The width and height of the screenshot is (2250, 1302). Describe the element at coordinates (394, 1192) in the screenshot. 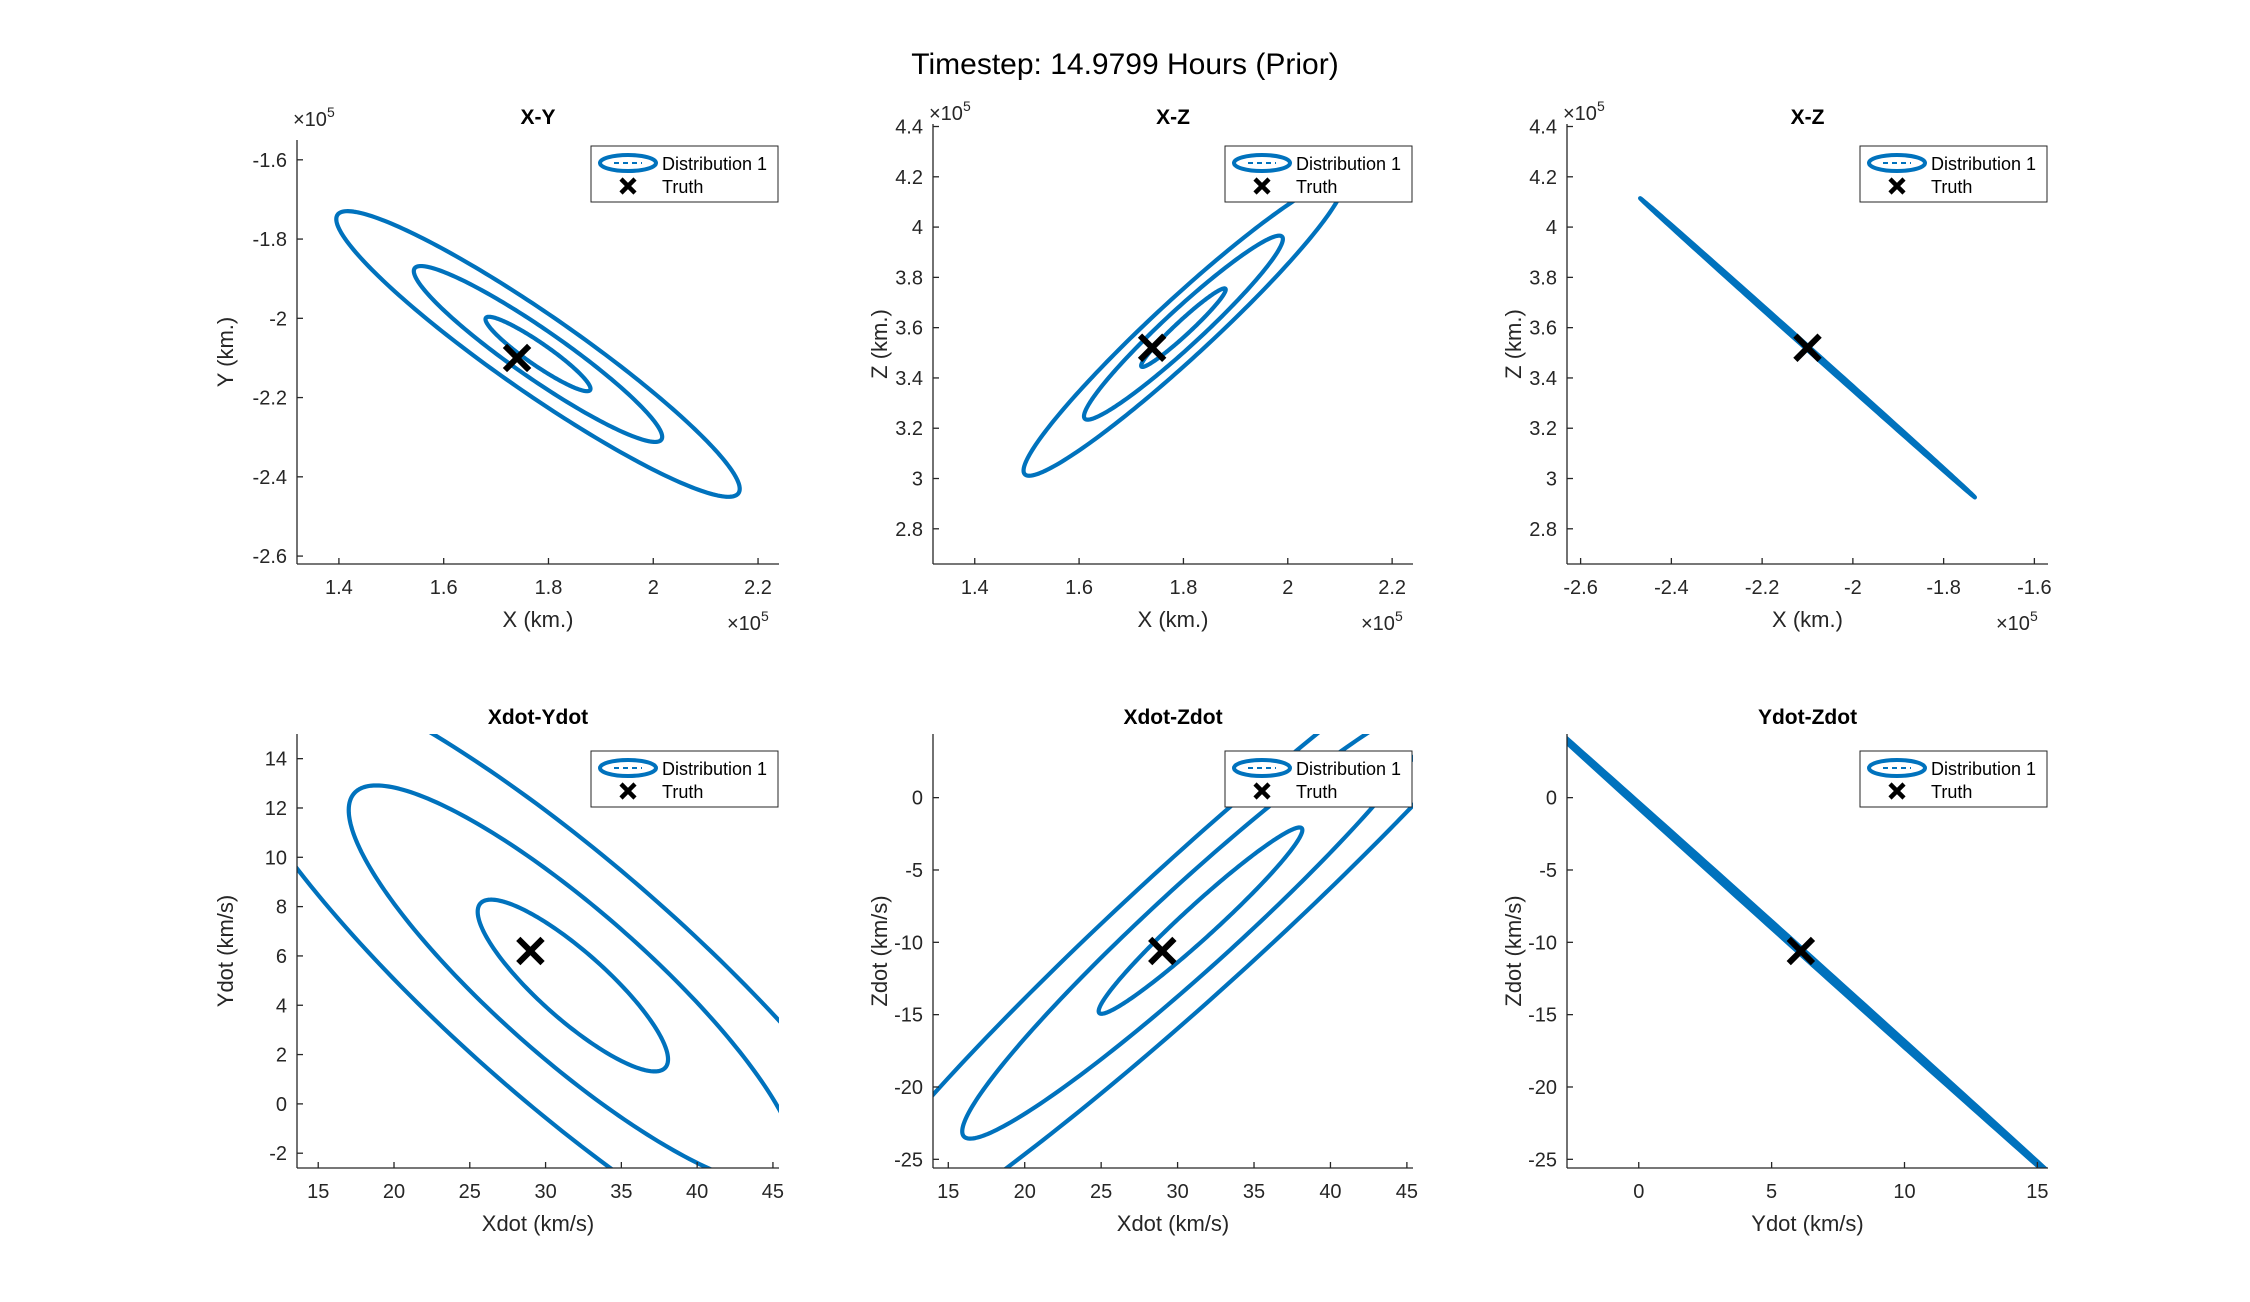

I see `x-tick-label: 20` at that location.